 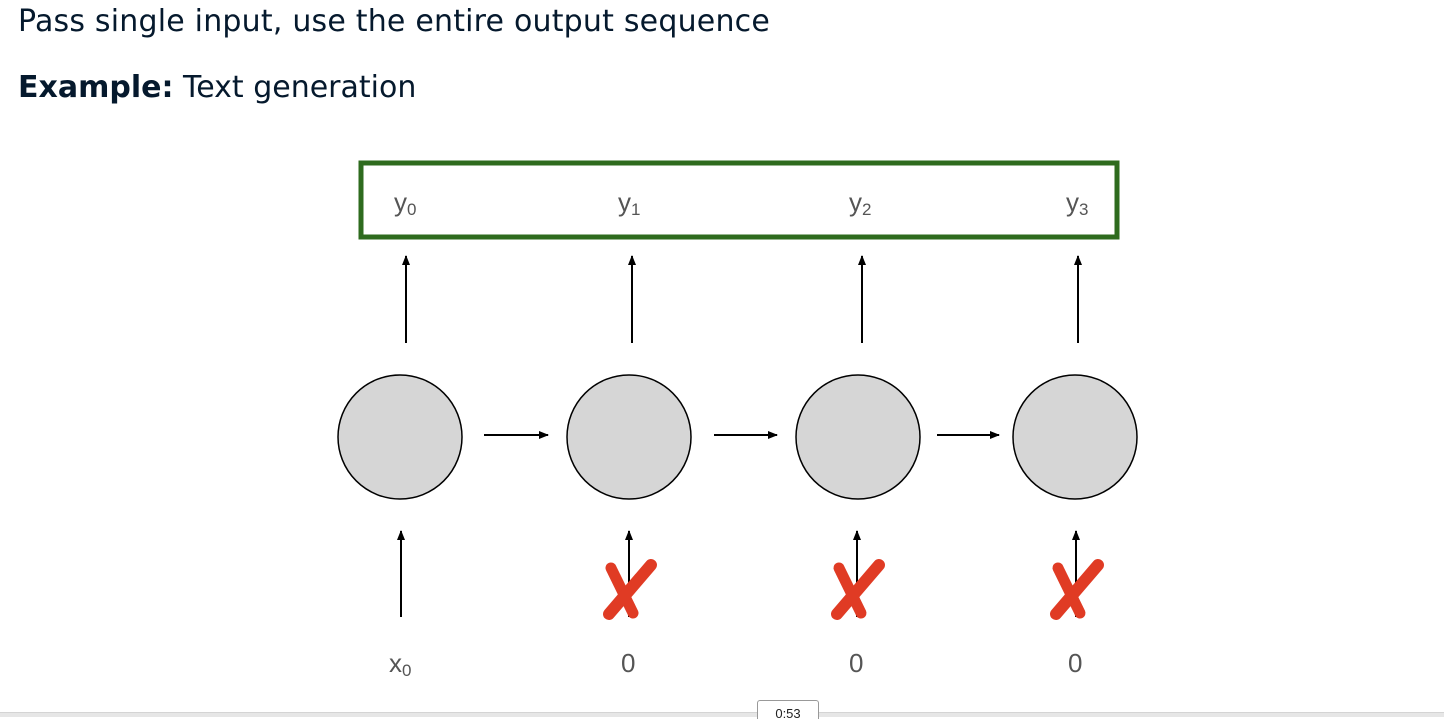 What do you see at coordinates (866, 209) in the screenshot?
I see `output-subscript: 2` at bounding box center [866, 209].